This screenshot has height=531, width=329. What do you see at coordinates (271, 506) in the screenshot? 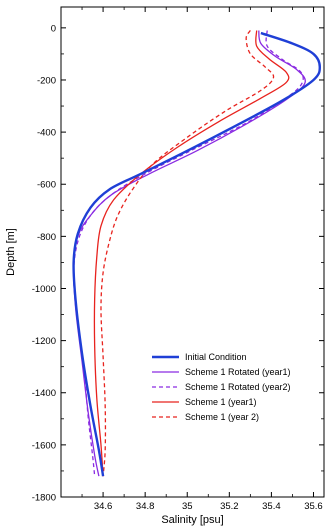
I see `x-tick-label: 35.4` at bounding box center [271, 506].